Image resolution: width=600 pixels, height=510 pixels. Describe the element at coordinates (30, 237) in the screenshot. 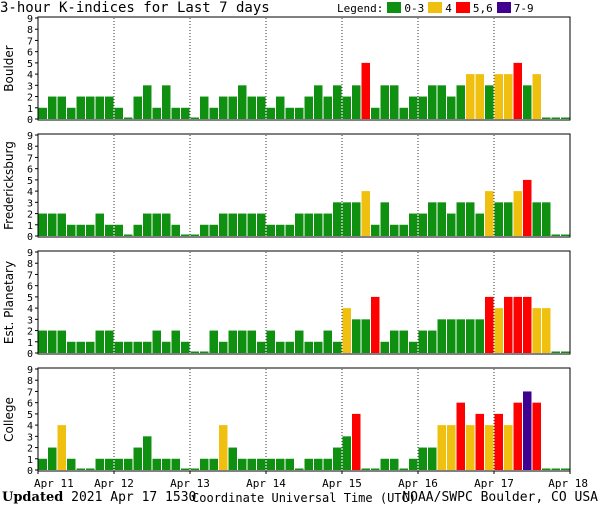

I see `y-tick-label: 0` at that location.